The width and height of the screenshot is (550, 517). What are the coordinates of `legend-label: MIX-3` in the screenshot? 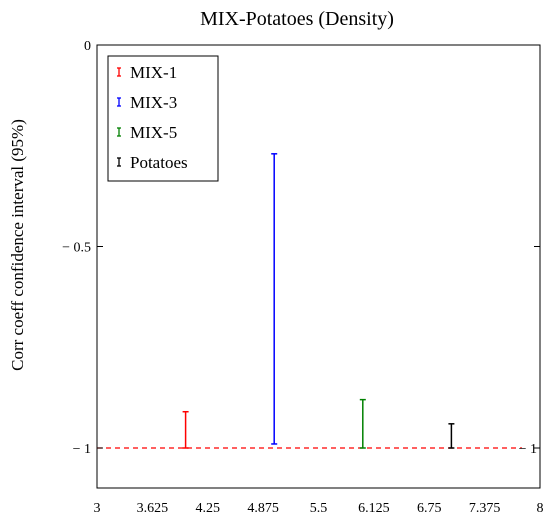 It's located at (153, 102).